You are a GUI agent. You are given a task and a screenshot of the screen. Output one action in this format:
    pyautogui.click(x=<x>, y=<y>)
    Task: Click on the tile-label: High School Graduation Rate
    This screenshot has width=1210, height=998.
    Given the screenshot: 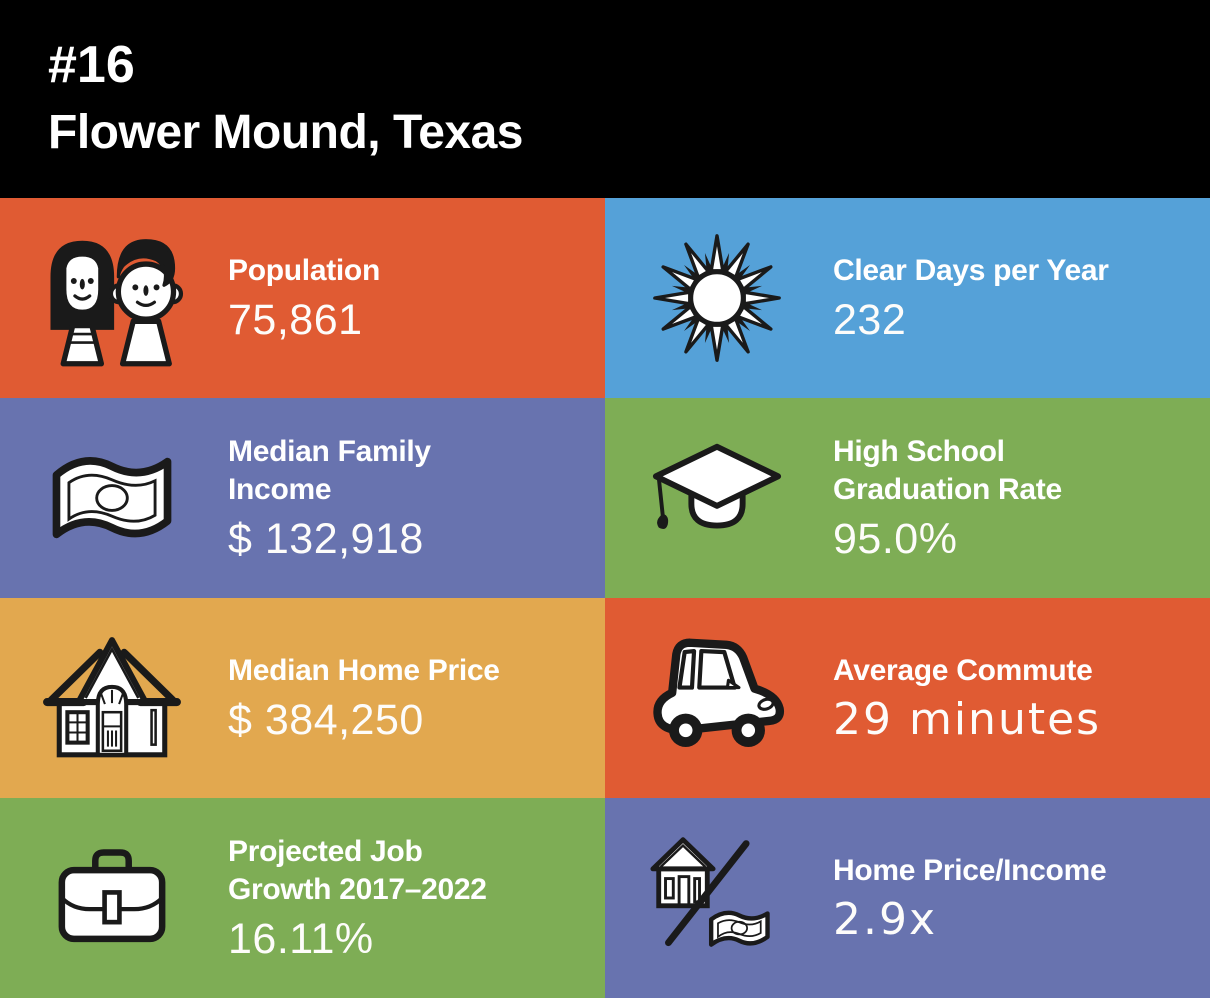 What is the action you would take?
    pyautogui.click(x=947, y=470)
    